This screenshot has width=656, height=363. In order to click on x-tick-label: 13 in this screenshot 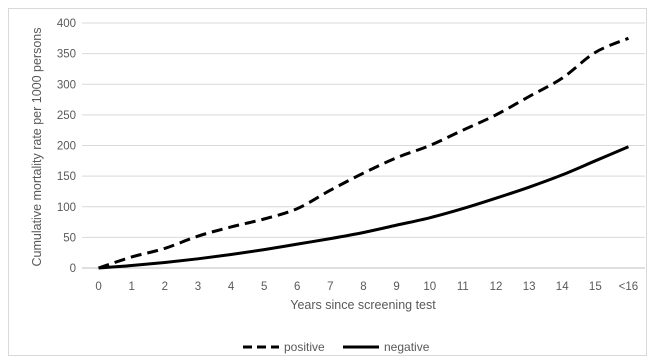, I will do `click(529, 287)`.